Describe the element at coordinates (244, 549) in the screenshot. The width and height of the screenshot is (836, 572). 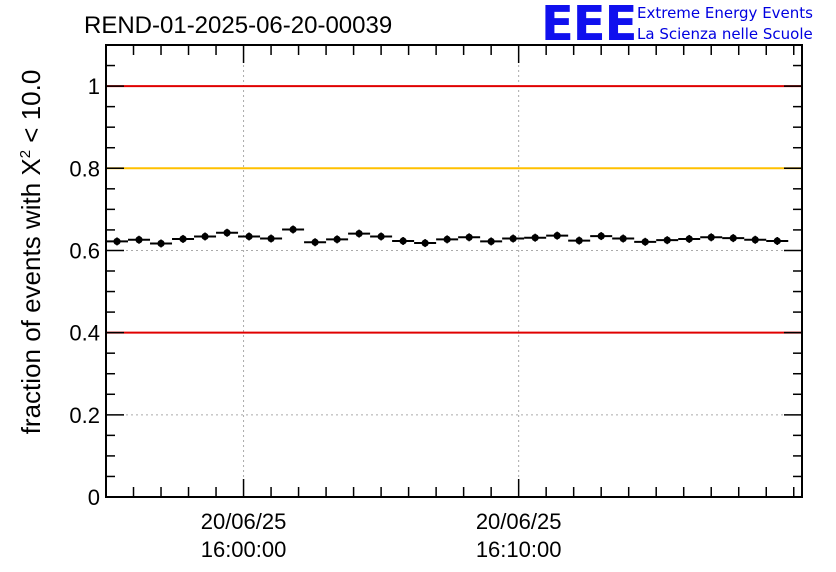
I see `x-tick-label-time: 16:00:00` at that location.